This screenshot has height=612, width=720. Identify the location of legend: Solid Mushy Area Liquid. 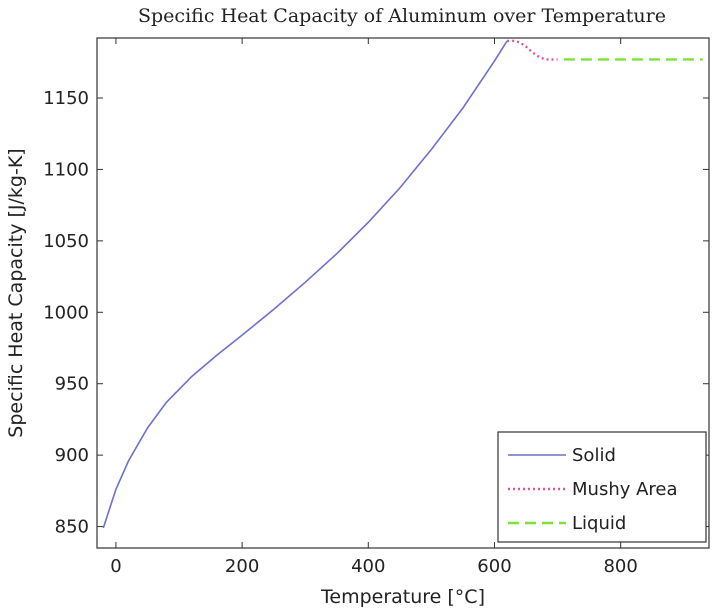
(602, 487).